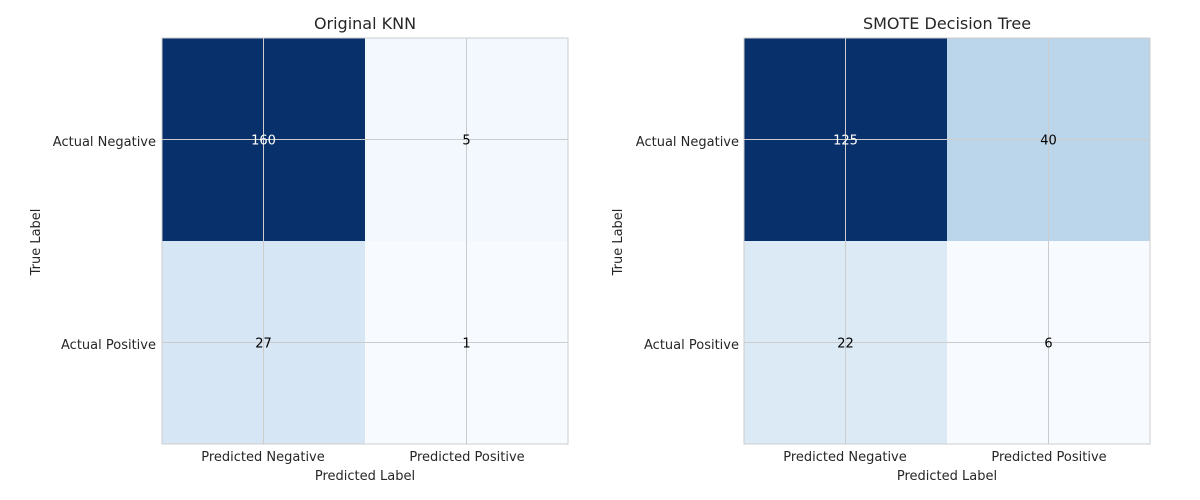 The image size is (1200, 500). Describe the element at coordinates (845, 344) in the screenshot. I see `cell-value-label: 22` at that location.